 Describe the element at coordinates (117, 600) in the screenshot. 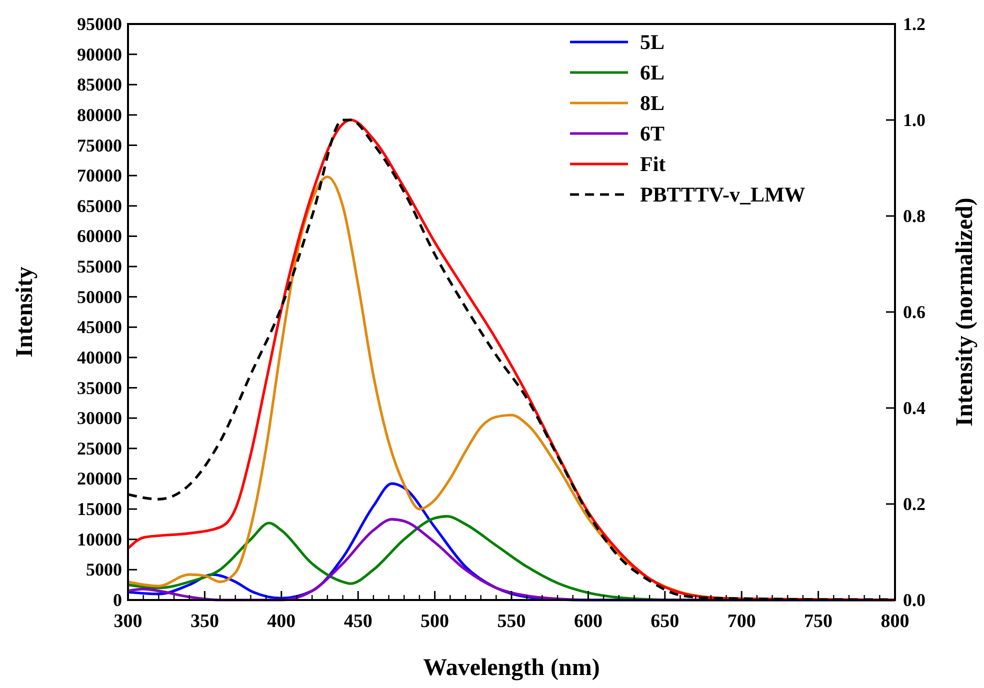

I see `y-tick-label: 0` at that location.